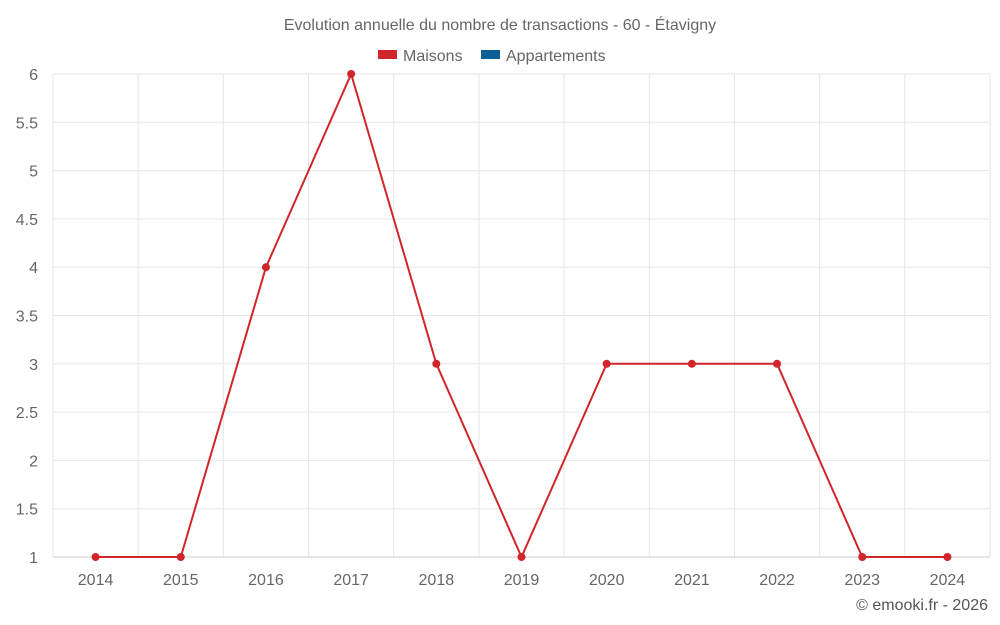 The width and height of the screenshot is (1000, 625). I want to click on legend-swatch-appartements, so click(490, 54).